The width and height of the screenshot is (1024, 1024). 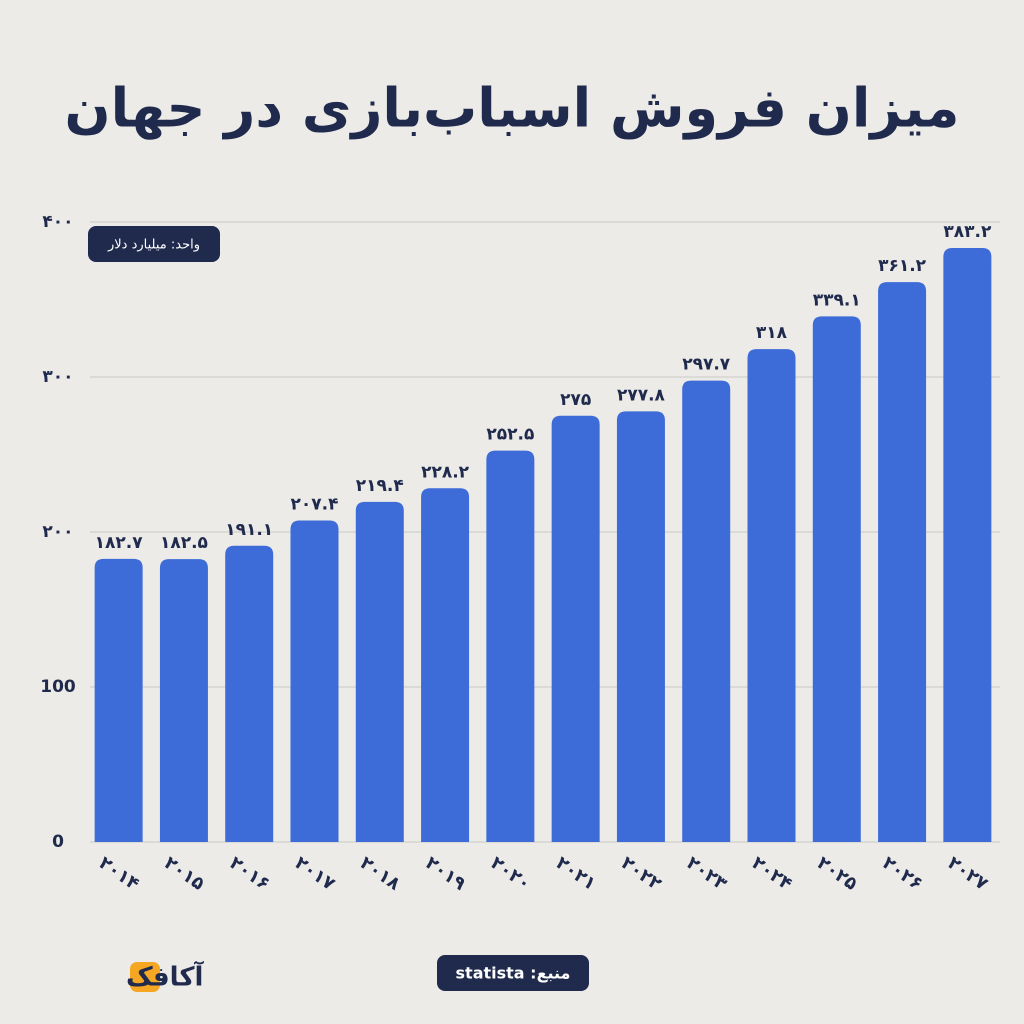 I want to click on y-tick-label: ۴۰۰, so click(x=57, y=222).